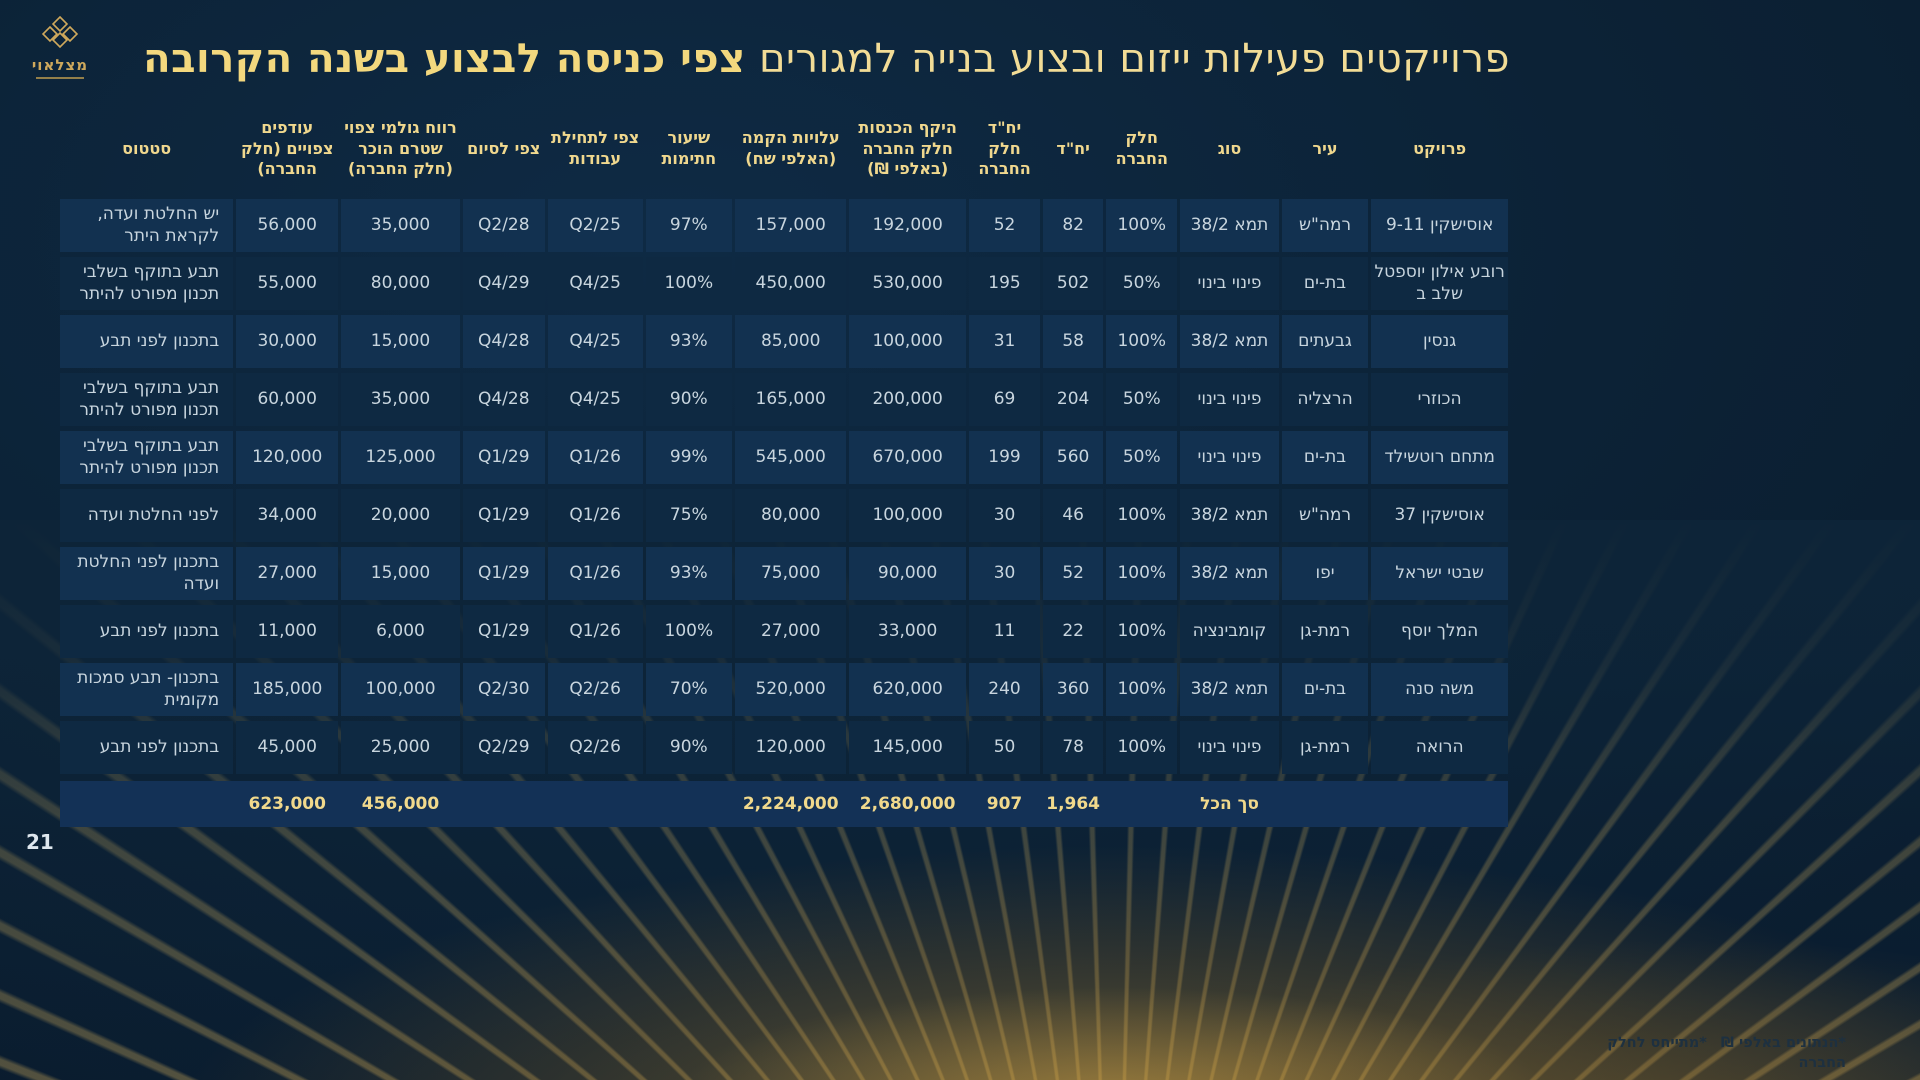  What do you see at coordinates (1004, 399) in the screenshot?
I see `cell-units_share: 69` at bounding box center [1004, 399].